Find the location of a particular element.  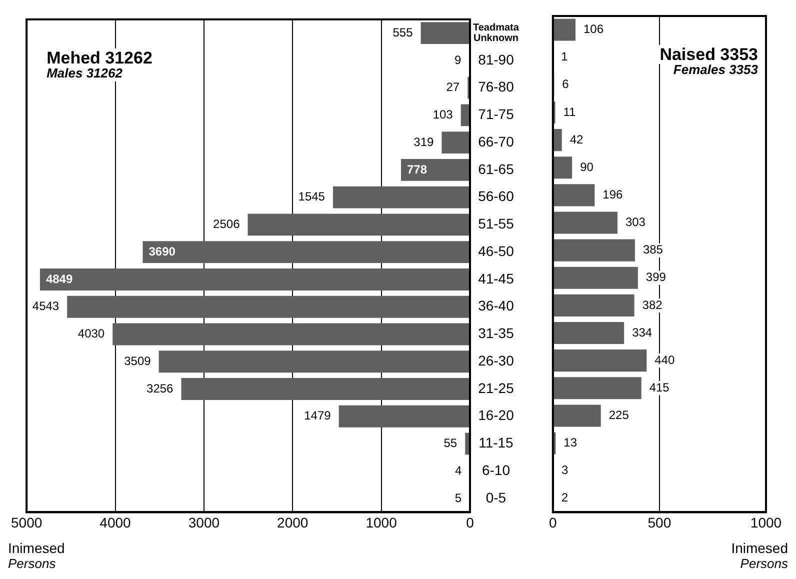

y-tick-label: 26-30 is located at coordinates (496, 360).